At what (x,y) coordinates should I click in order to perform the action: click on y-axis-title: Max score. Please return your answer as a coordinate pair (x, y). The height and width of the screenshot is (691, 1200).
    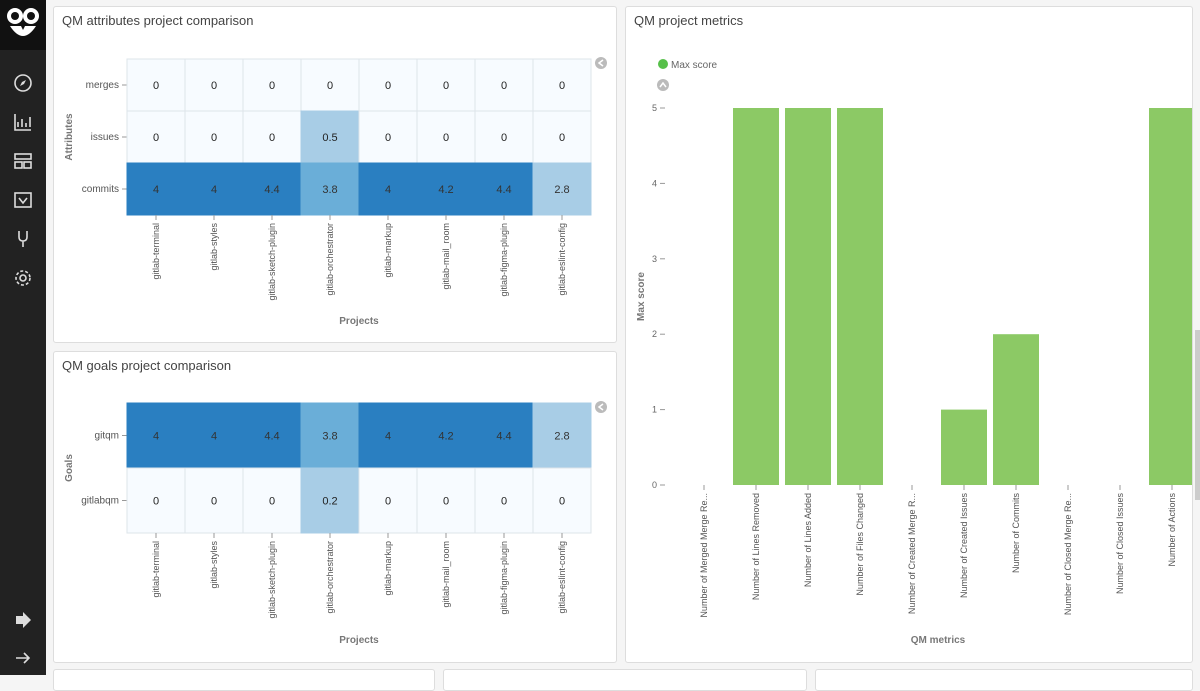
    Looking at the image, I should click on (641, 296).